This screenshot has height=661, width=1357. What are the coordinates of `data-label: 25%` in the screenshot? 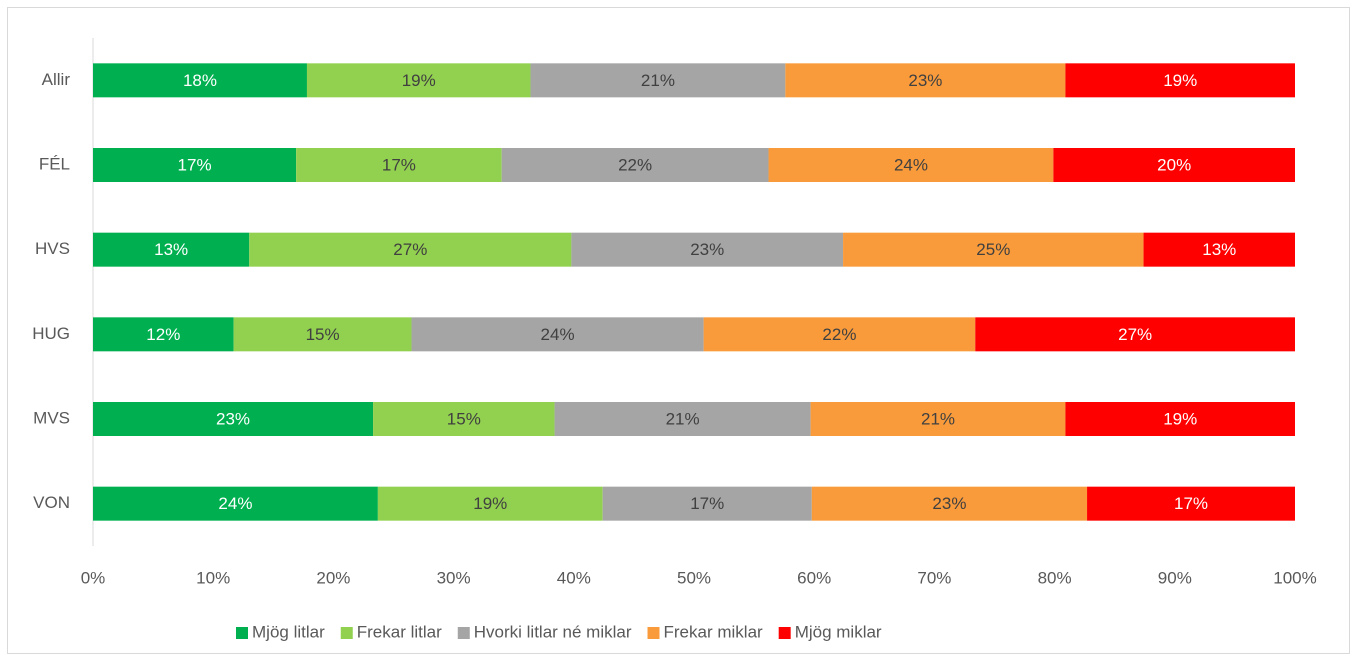 It's located at (993, 249).